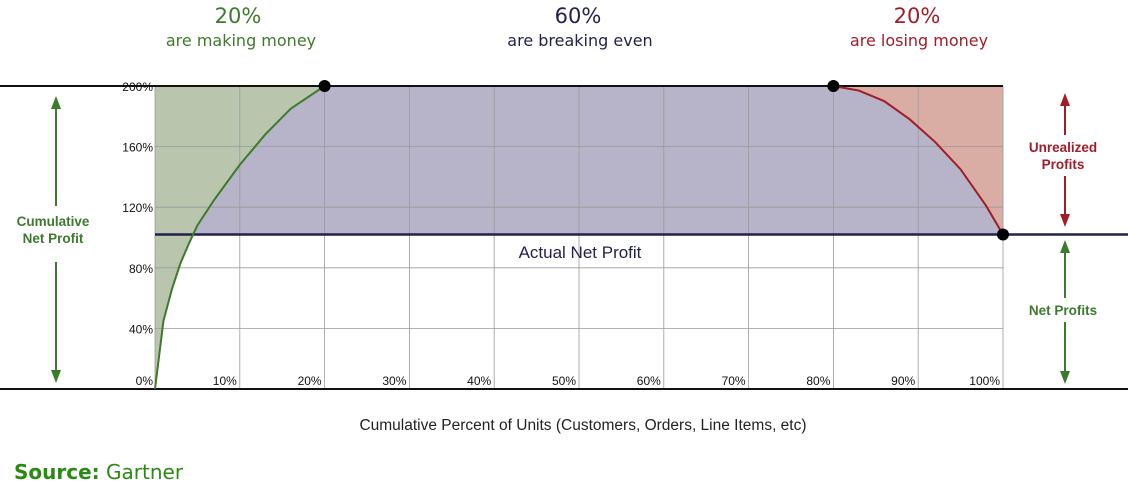  I want to click on net-profits-annotation: Net Profits, so click(1063, 312).